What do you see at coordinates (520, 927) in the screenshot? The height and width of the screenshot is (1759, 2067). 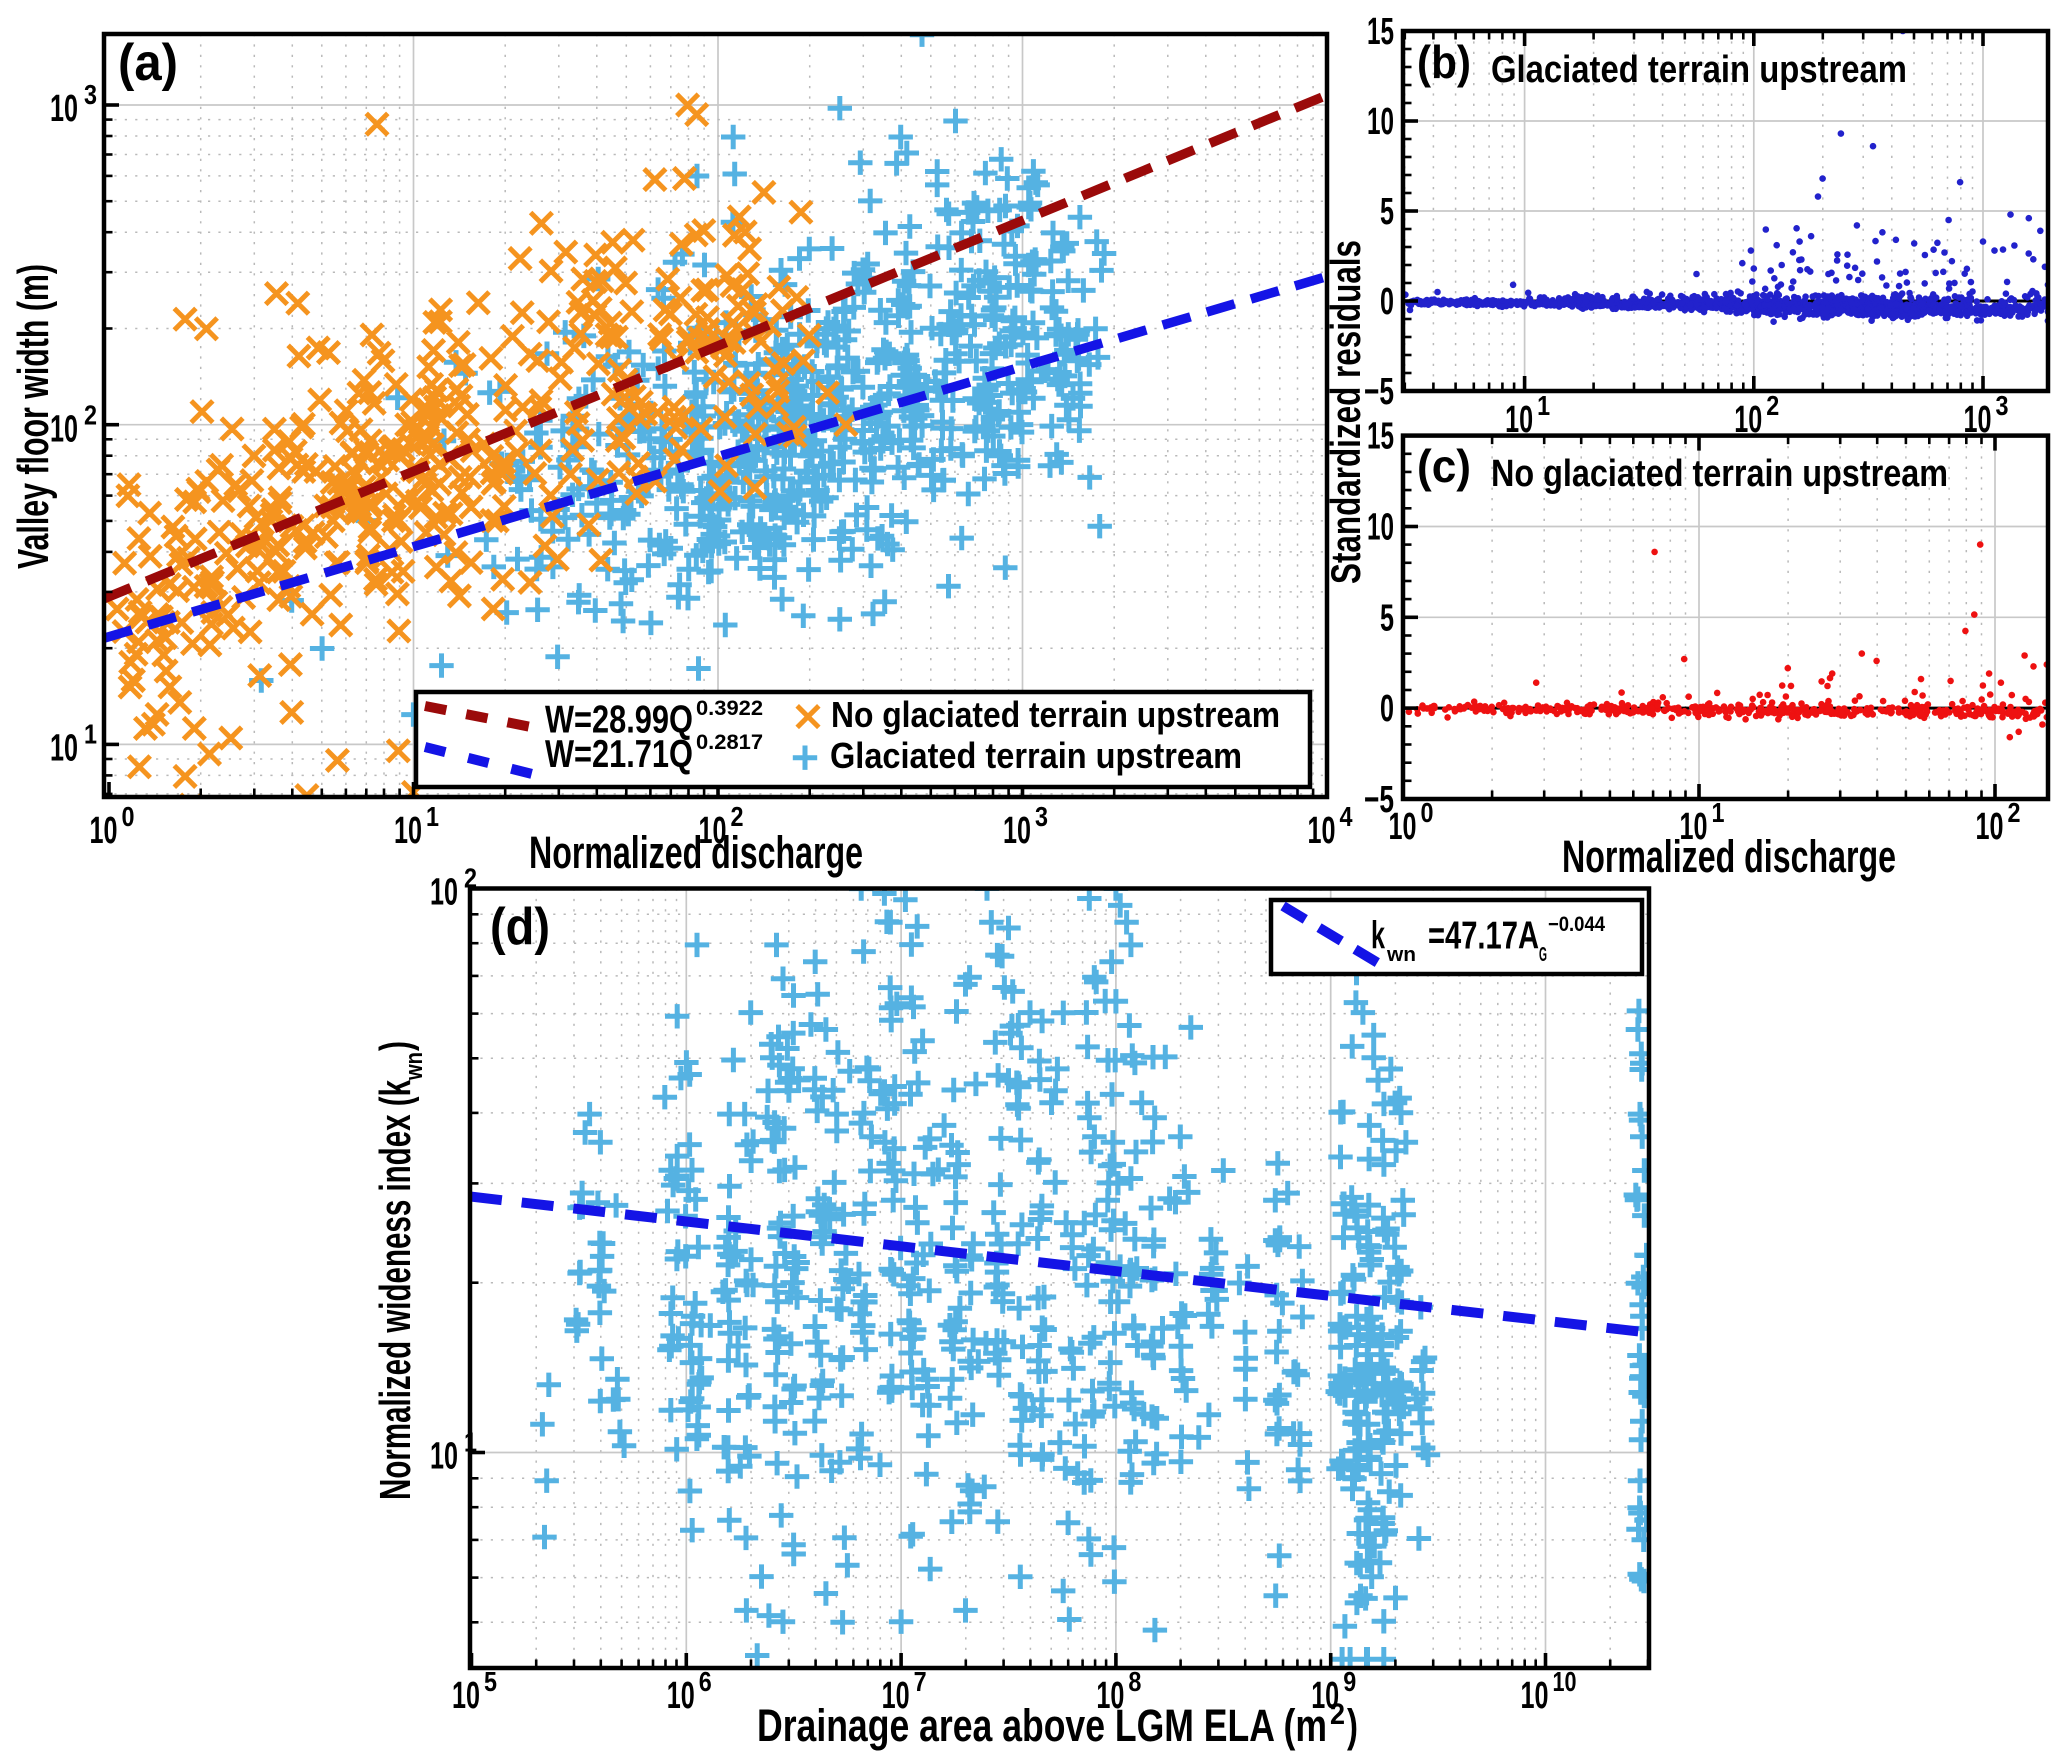 I see `svg-text: (d)` at bounding box center [520, 927].